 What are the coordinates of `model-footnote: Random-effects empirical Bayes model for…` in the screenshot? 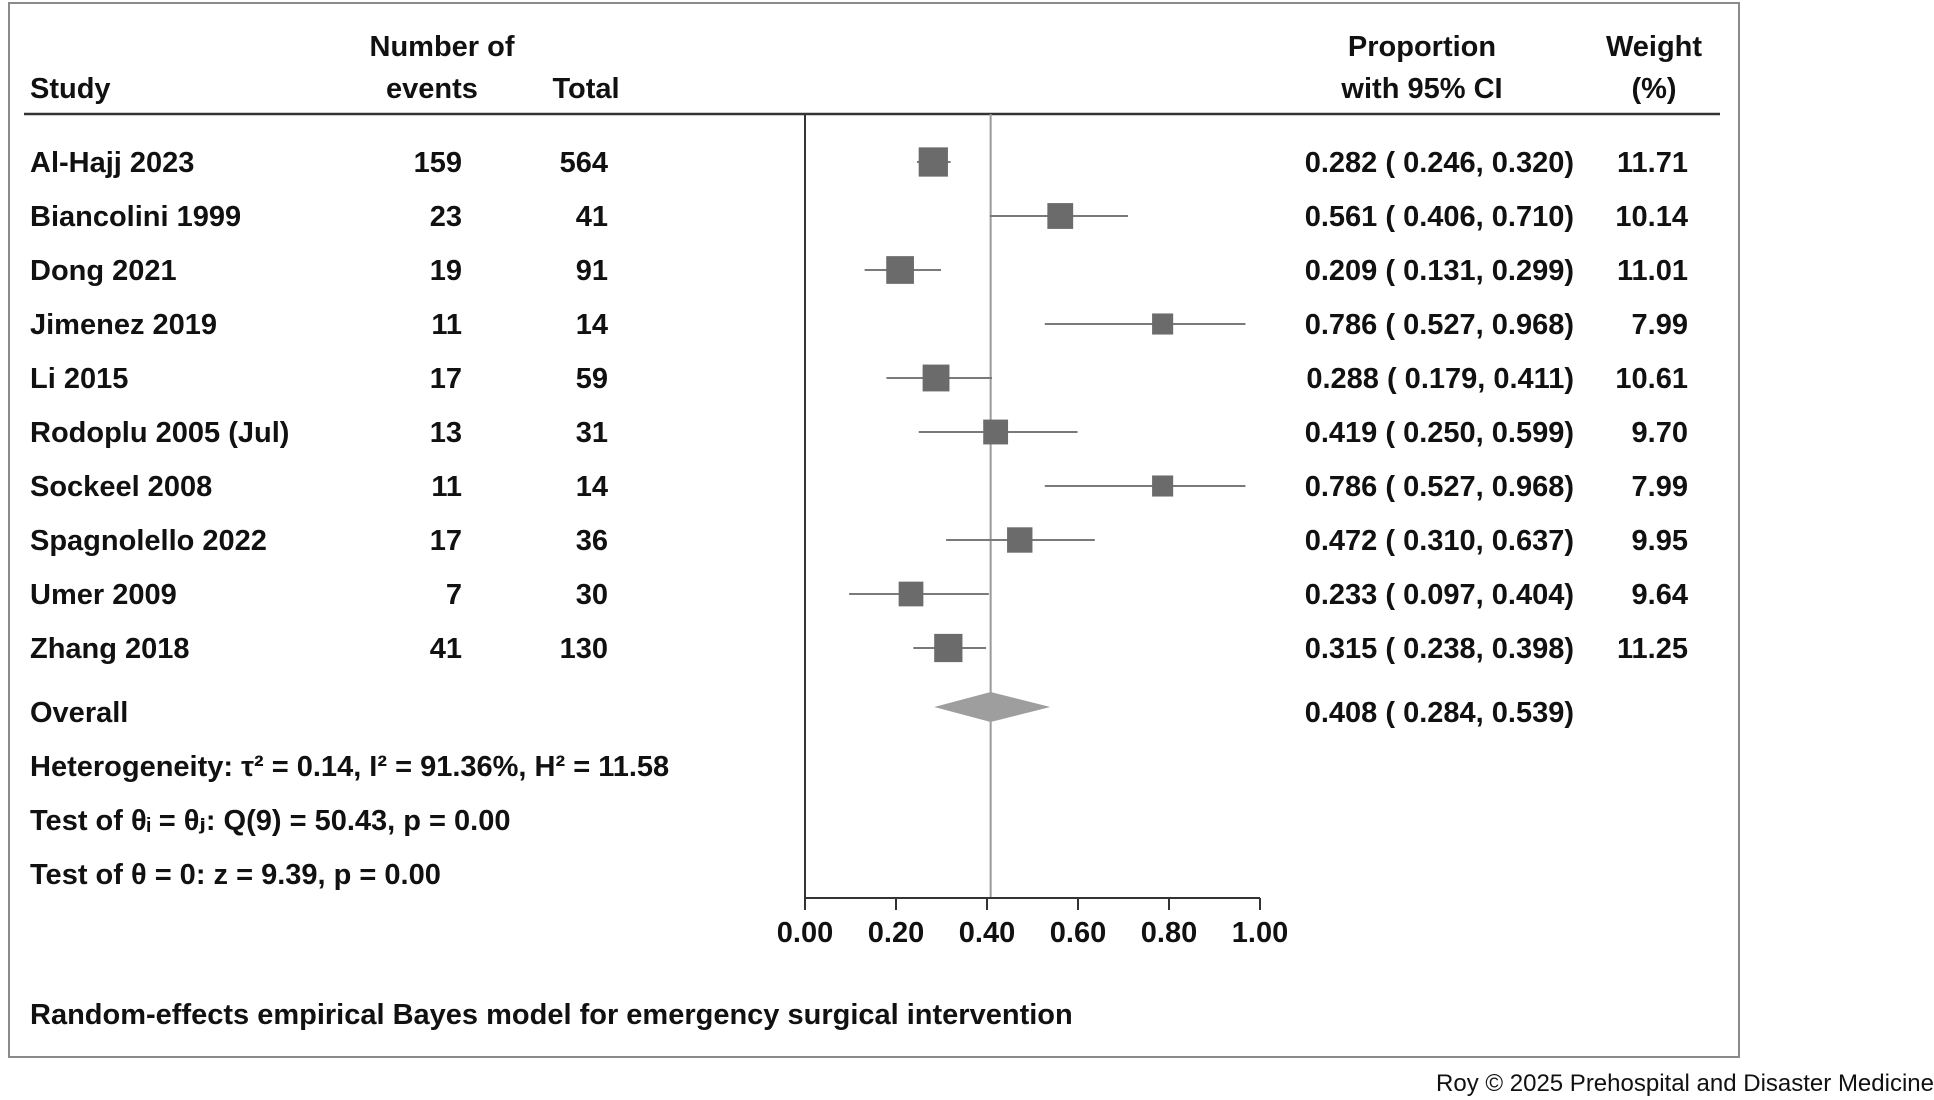 It's located at (551, 1015).